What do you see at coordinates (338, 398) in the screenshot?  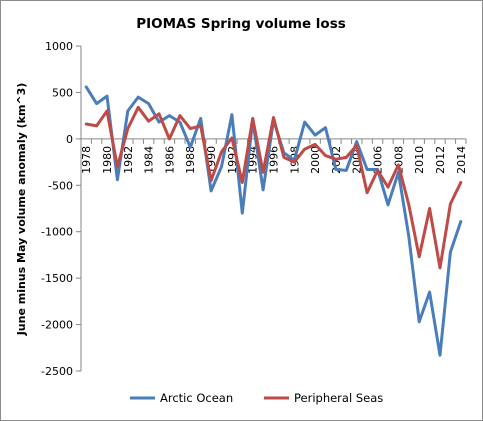 I see `legend-label-peripheral-seas: Peripheral Seas` at bounding box center [338, 398].